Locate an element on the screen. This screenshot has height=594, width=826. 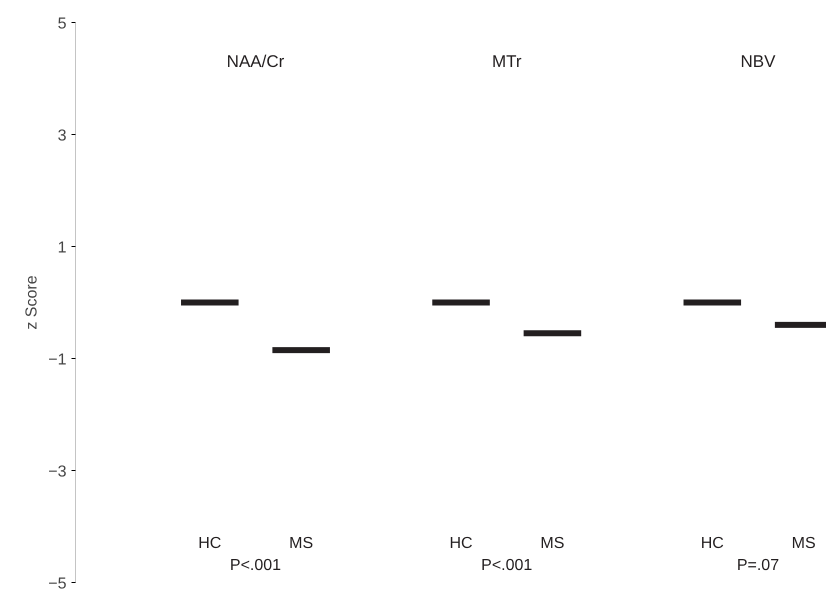
y-tick-label: 1 is located at coordinates (62, 248).